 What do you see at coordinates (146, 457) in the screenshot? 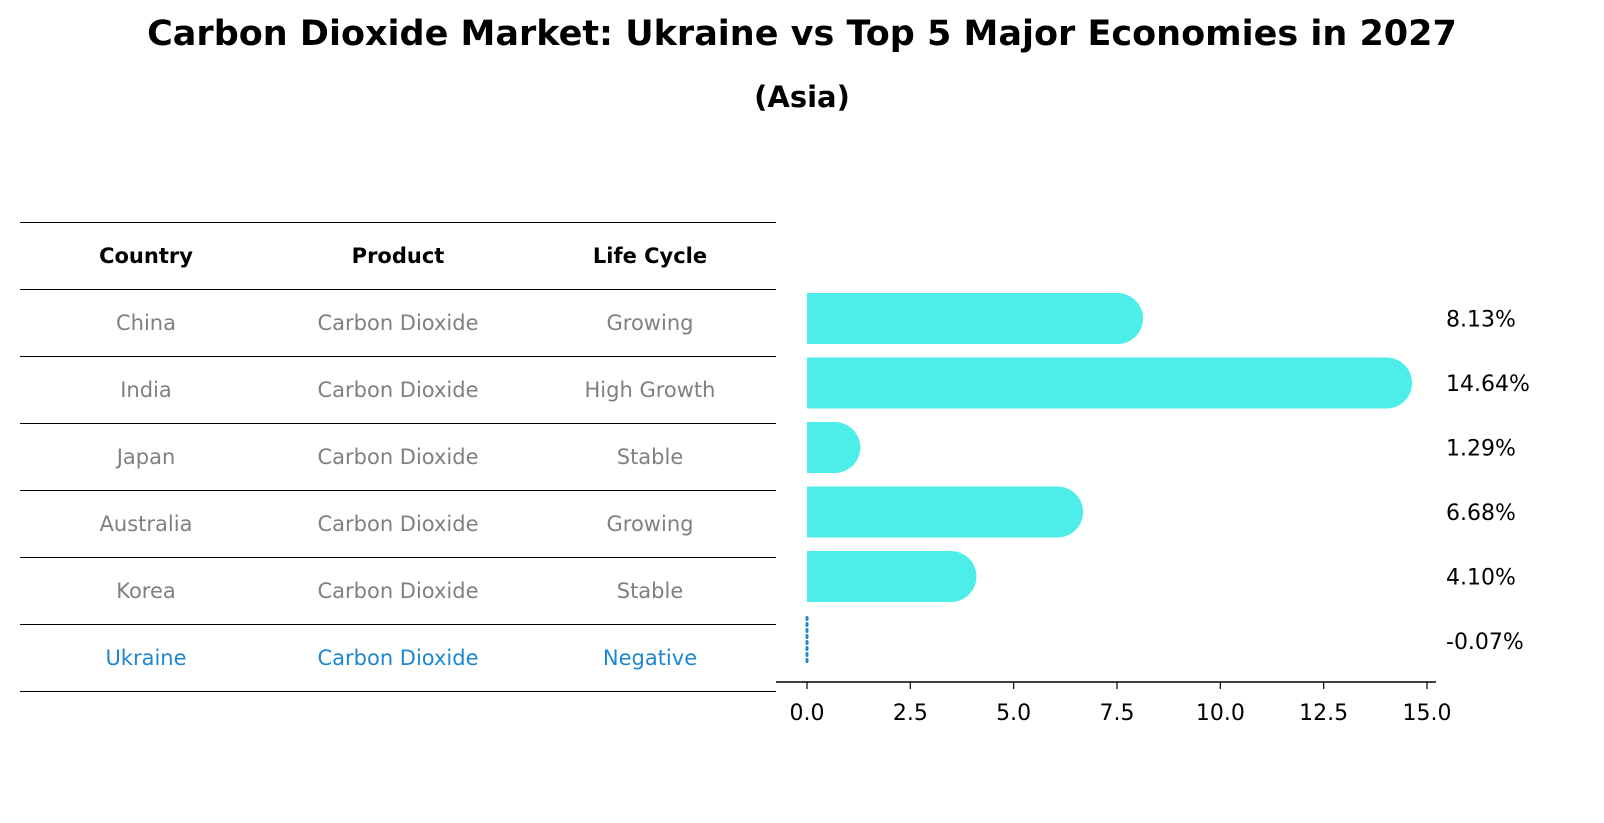
I see `cell-country: Japan` at bounding box center [146, 457].